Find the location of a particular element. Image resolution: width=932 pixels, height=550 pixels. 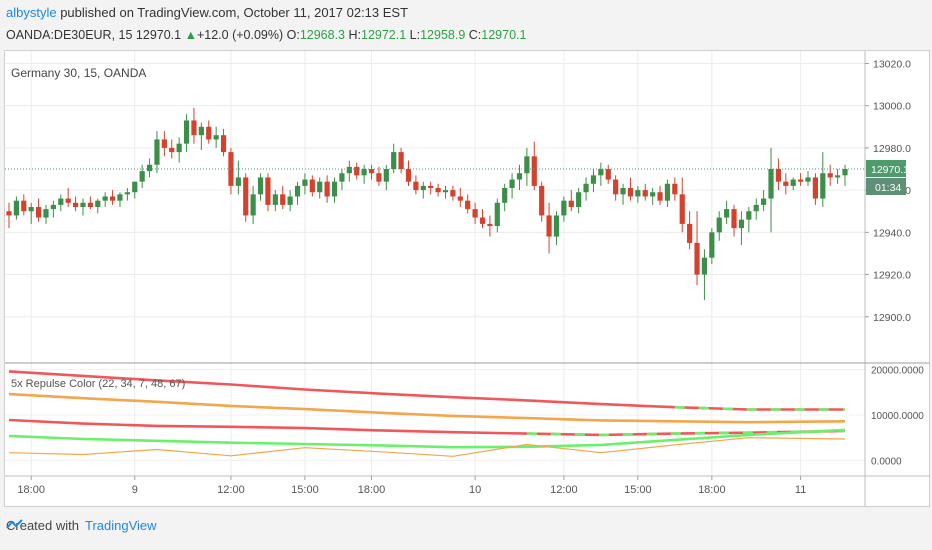

tradingview-logo-icon is located at coordinates (14, 524).